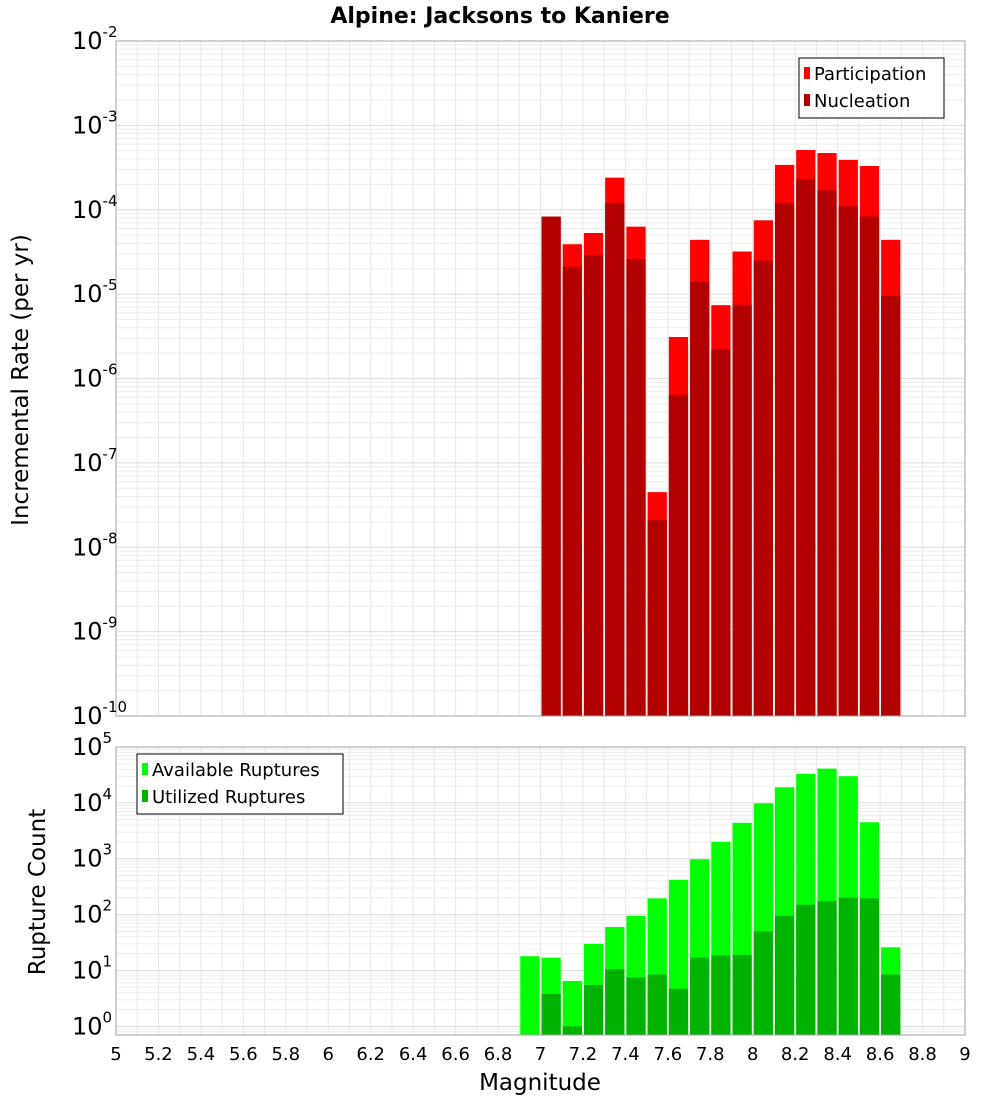 Image resolution: width=1000 pixels, height=1104 pixels. I want to click on rate-y-ticks: 10⁻¹⁰ 10⁻⁹ 10⁻⁸ 10⁻⁷ 10⁻⁶ 10⁻⁵ 10⁻⁴ 10⁻³ 10⁻², so click(99, 376).